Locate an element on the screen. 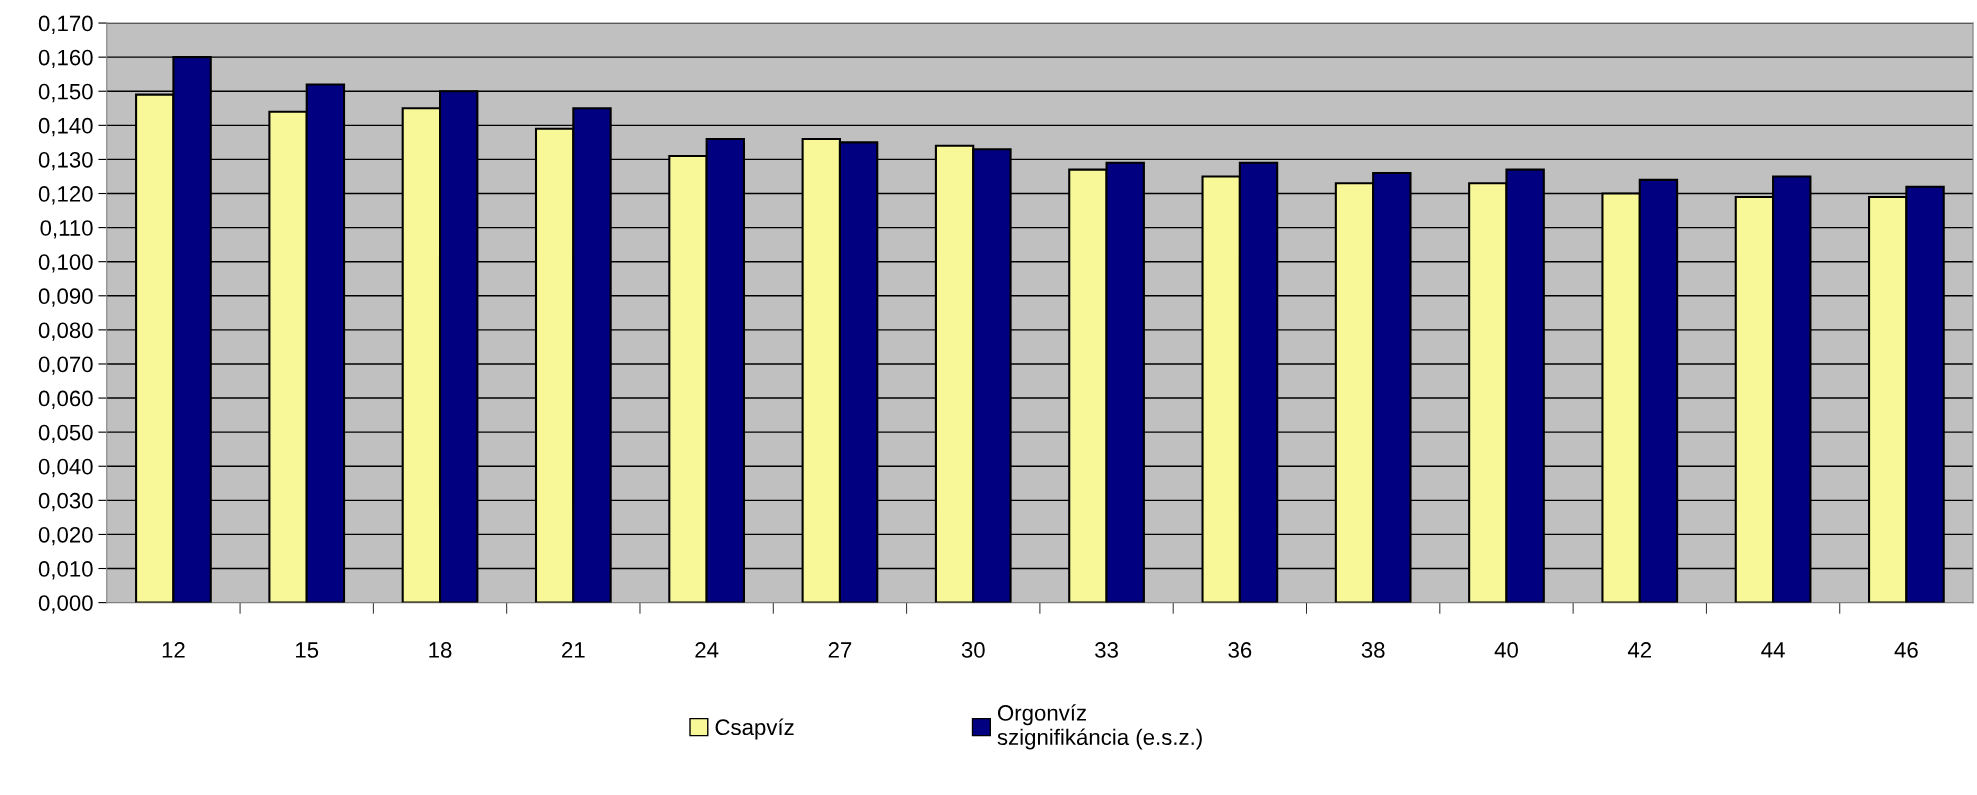  x-tick-label: 40 is located at coordinates (1506, 650).